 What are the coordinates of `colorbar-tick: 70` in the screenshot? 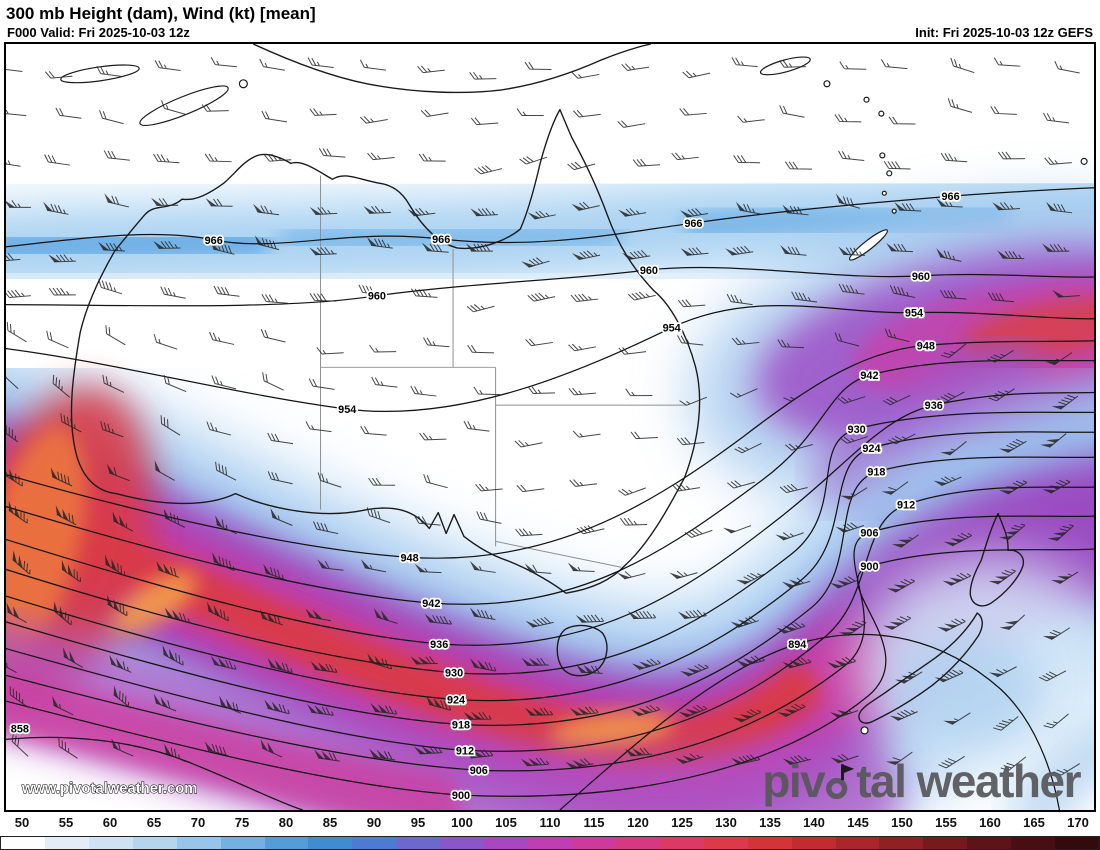 It's located at (198, 822).